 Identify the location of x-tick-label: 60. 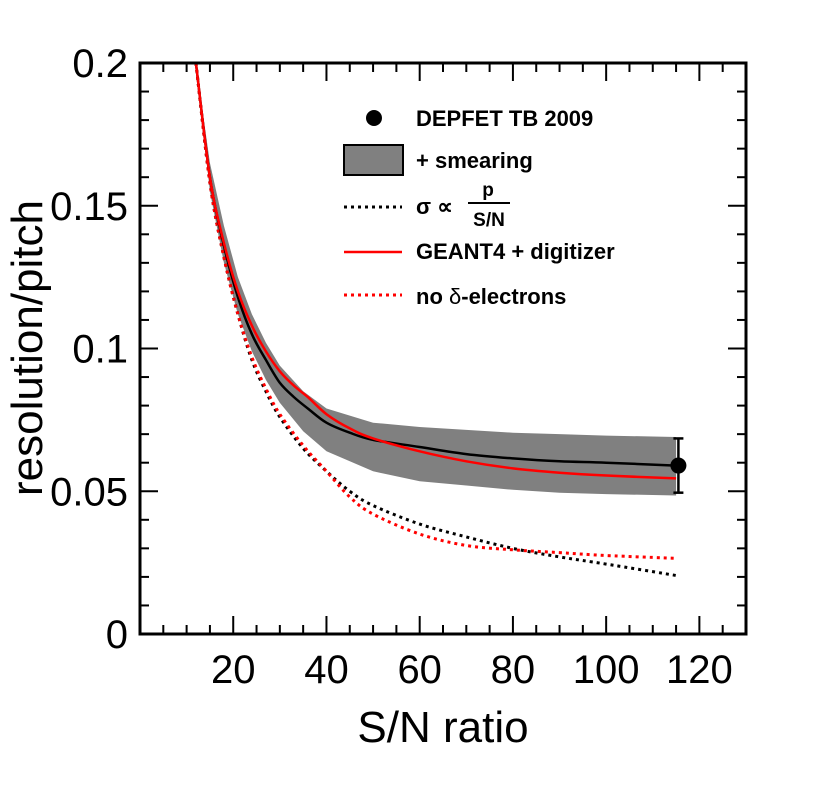
(419, 670).